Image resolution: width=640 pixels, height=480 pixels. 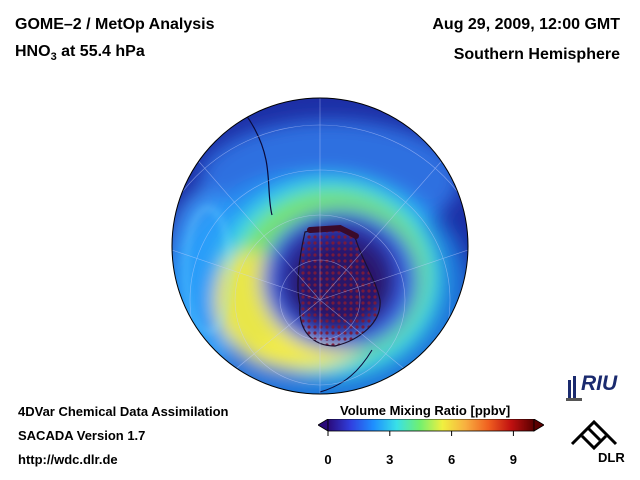 I want to click on colorbar, so click(x=431, y=427).